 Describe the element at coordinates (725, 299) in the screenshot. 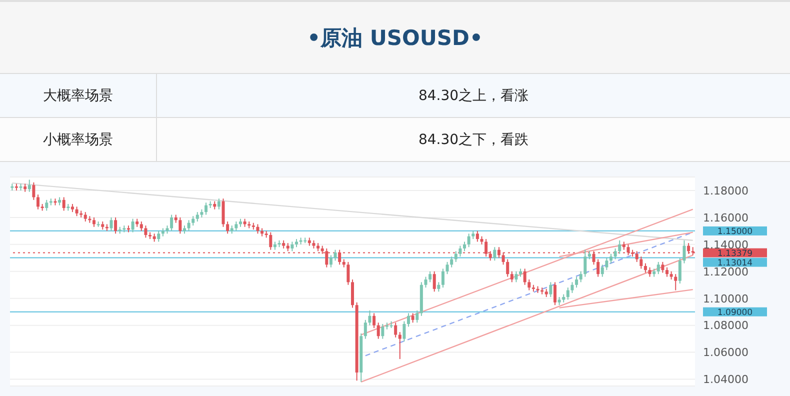

I see `y-tick-label: 1.10000` at that location.